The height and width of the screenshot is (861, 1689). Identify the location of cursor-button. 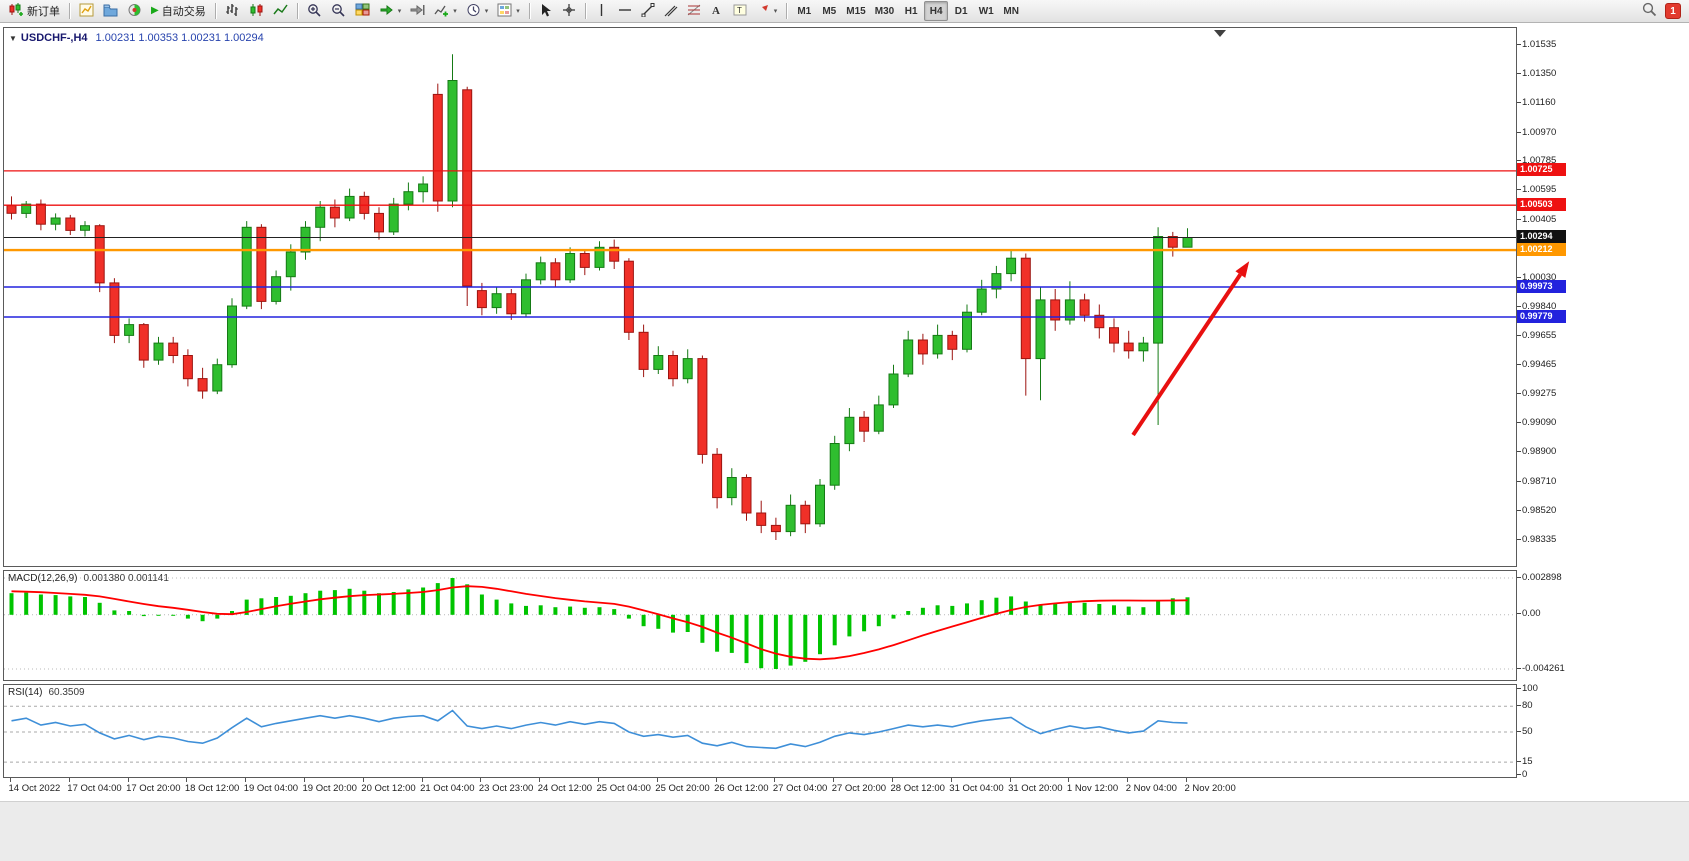
(546, 11).